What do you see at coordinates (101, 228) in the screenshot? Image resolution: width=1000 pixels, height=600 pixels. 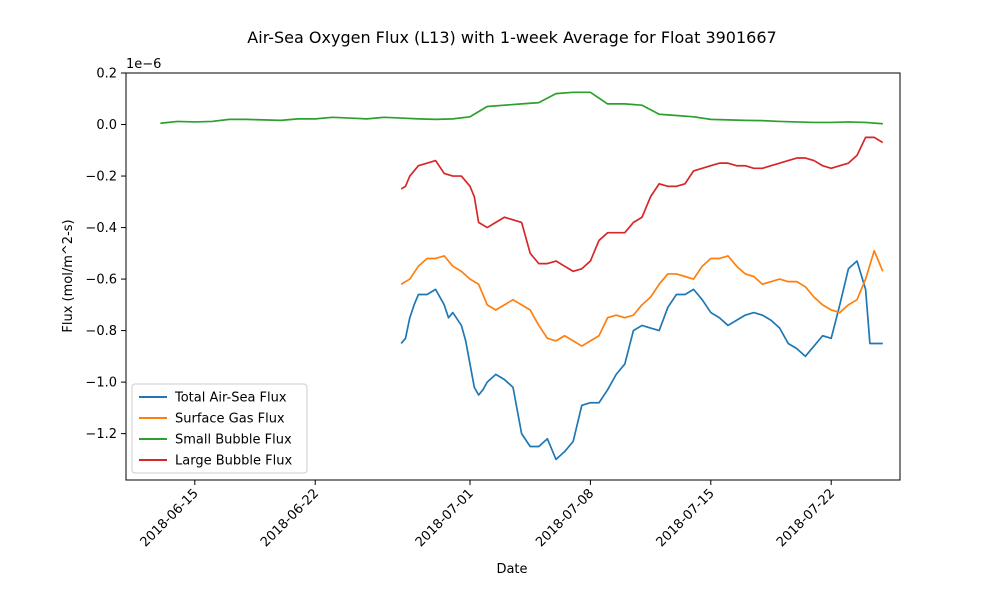 I see `y-tick-label: −0.4` at bounding box center [101, 228].